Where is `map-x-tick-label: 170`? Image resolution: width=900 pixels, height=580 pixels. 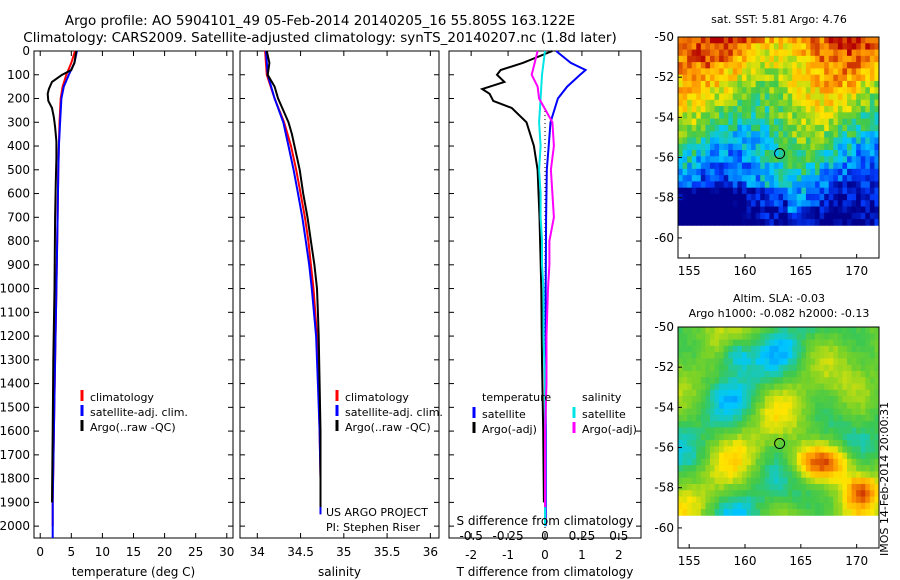
map-x-tick-label: 170 is located at coordinates (856, 271).